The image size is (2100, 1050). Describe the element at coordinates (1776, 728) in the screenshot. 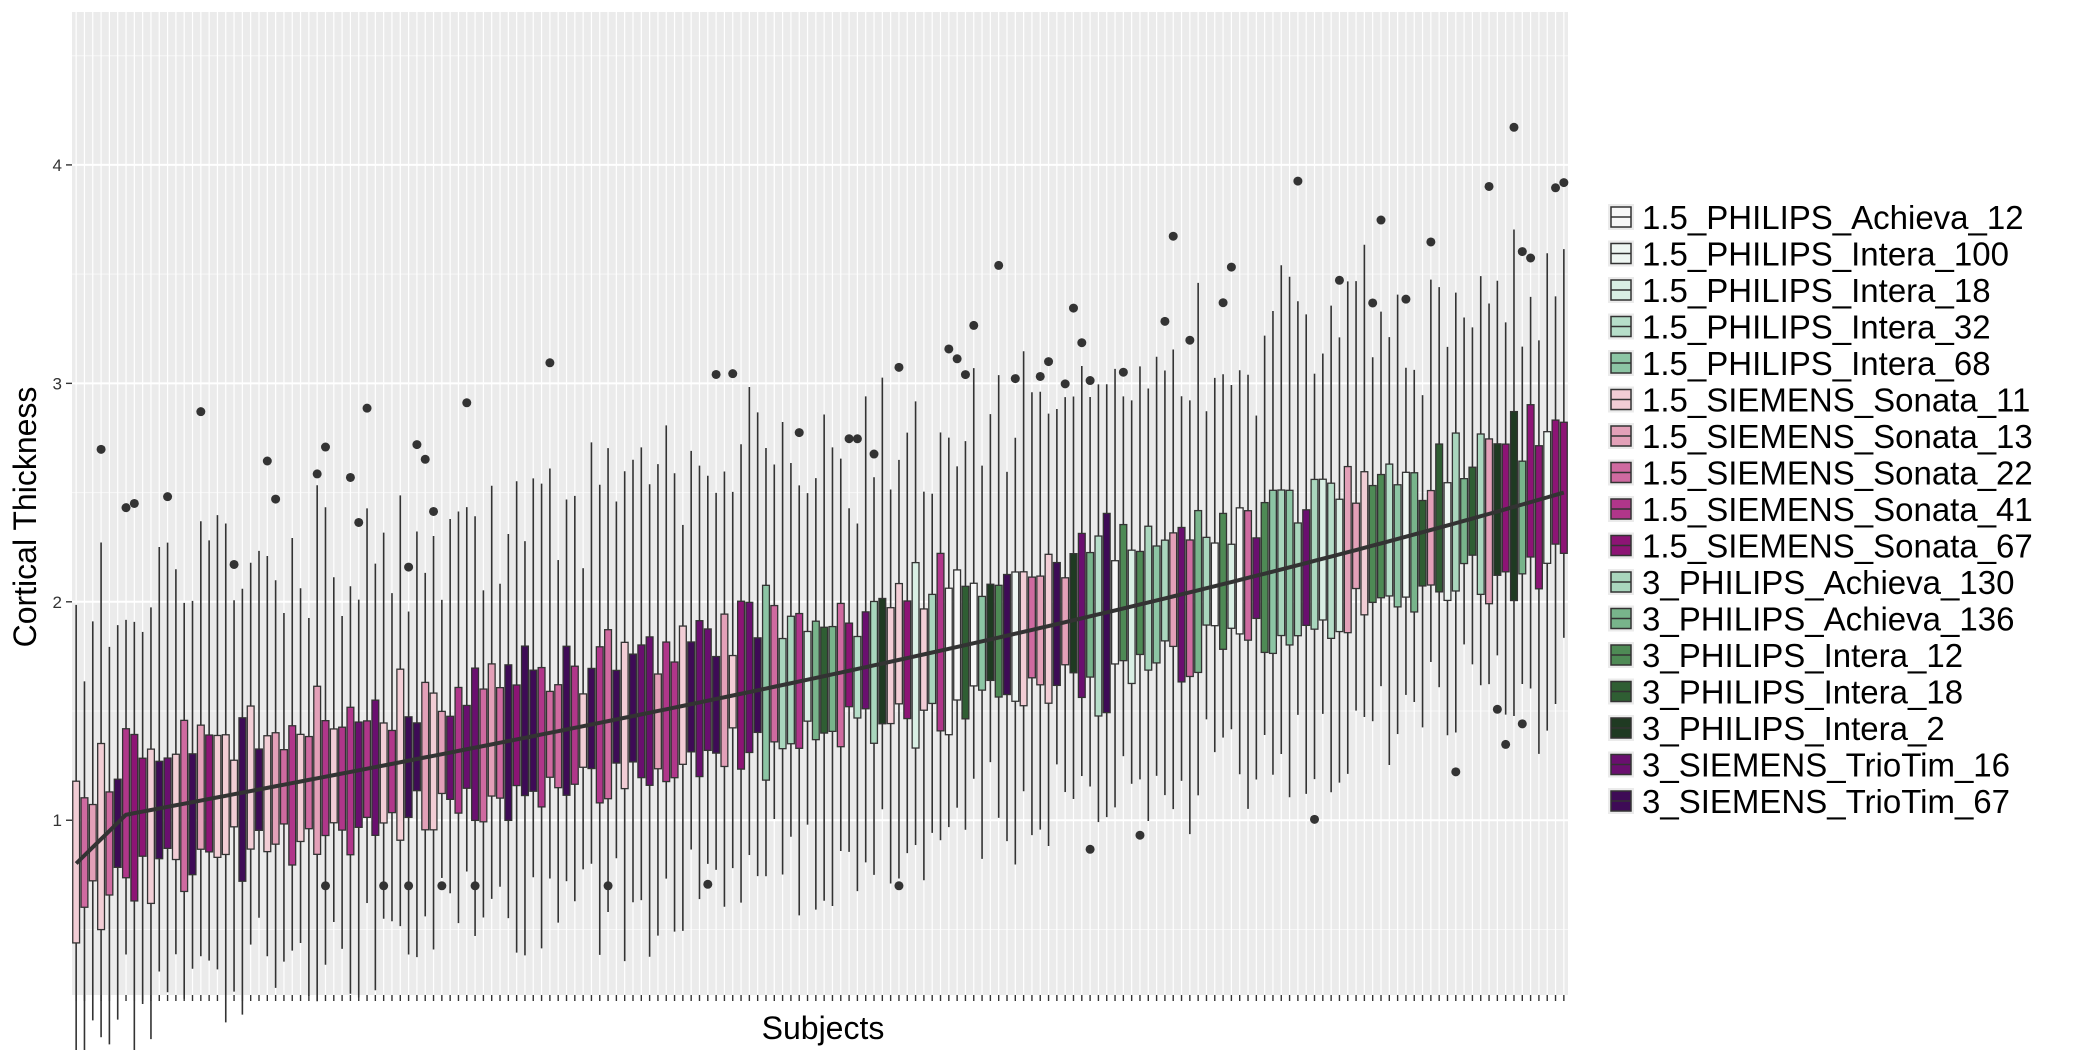

I see `legend-item: 3_PHILIPS_Intera_2` at that location.